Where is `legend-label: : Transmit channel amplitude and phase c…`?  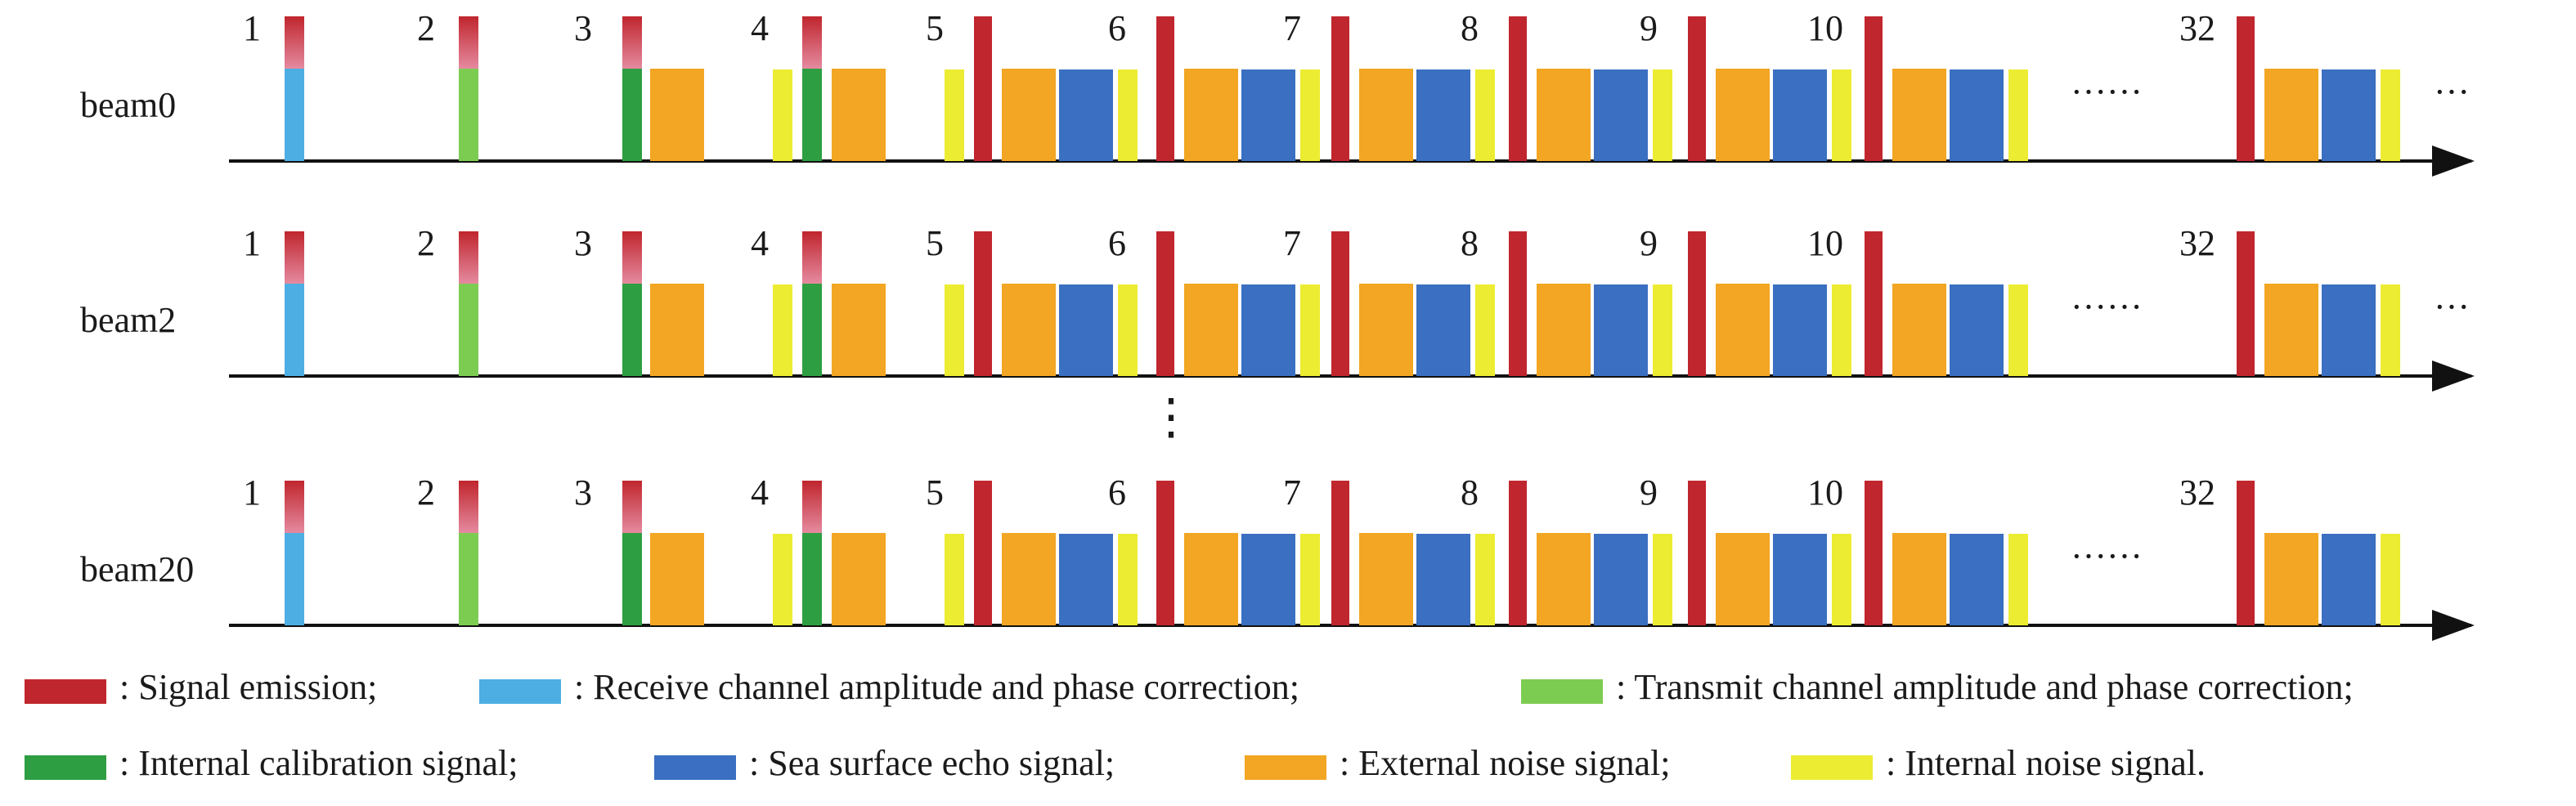
legend-label: : Transmit channel amplitude and phase c… is located at coordinates (1985, 687).